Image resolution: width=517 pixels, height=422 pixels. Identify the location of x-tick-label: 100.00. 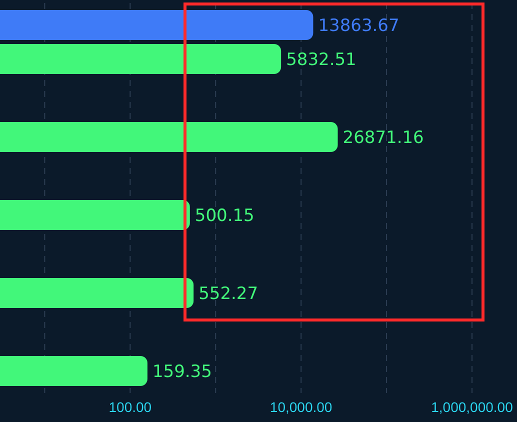
(130, 406).